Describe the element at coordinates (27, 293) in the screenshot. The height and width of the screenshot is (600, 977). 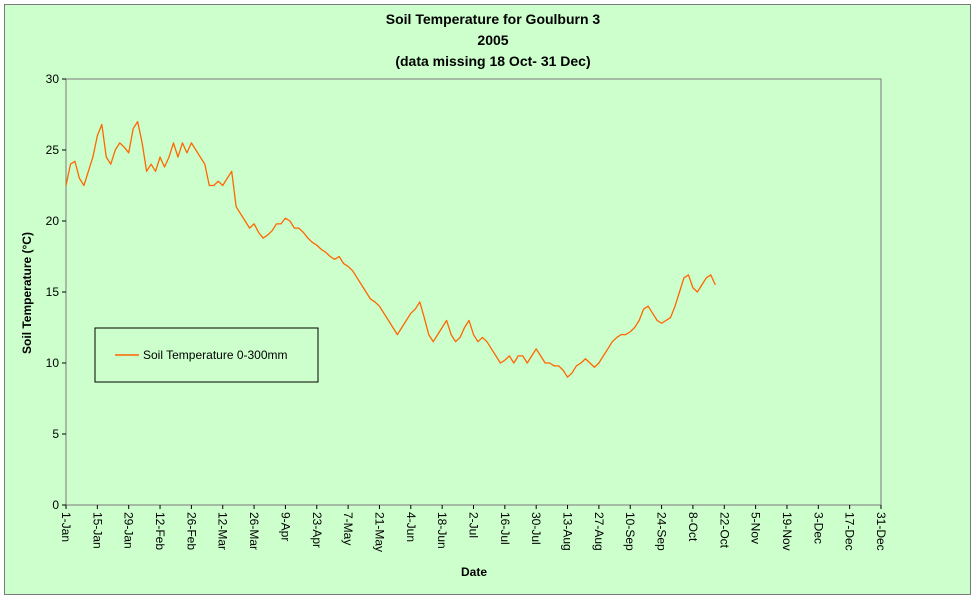
I see `y-axis-title: Soil Temperature (°C)` at that location.